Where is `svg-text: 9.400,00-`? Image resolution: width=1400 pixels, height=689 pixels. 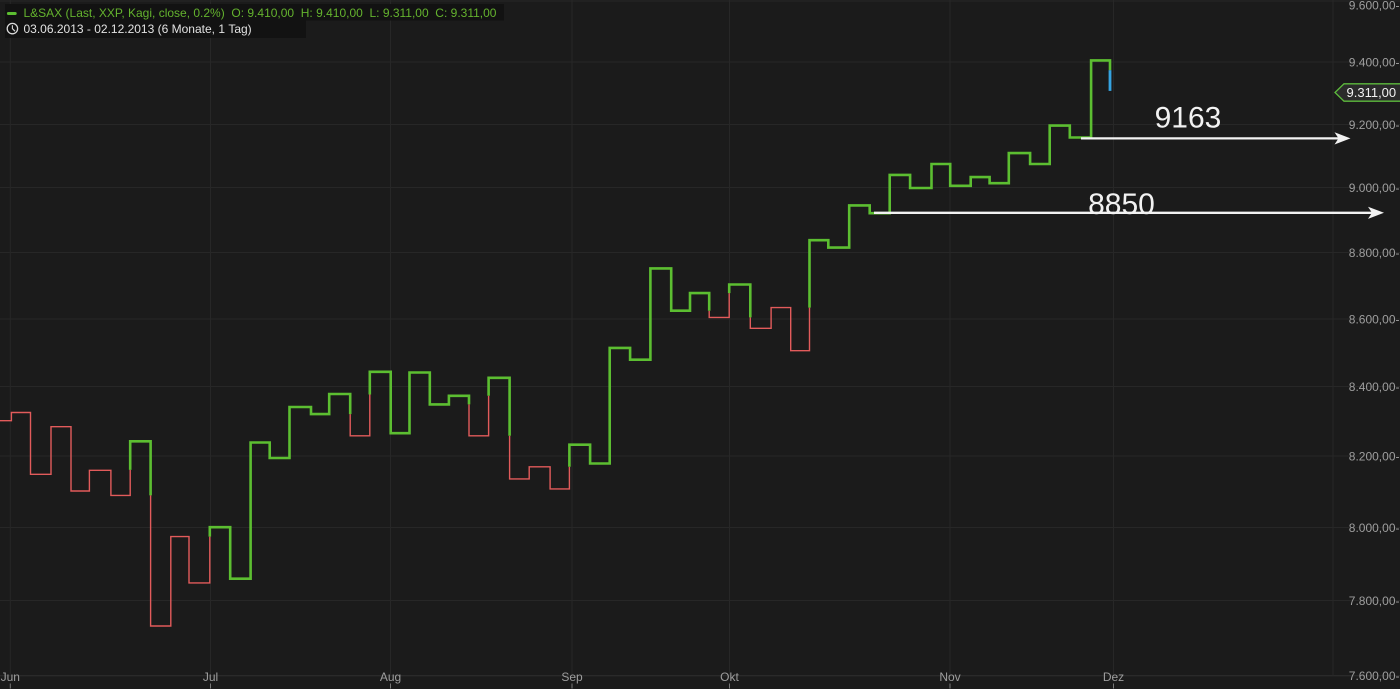
svg-text: 9.400,00- is located at coordinates (1374, 62).